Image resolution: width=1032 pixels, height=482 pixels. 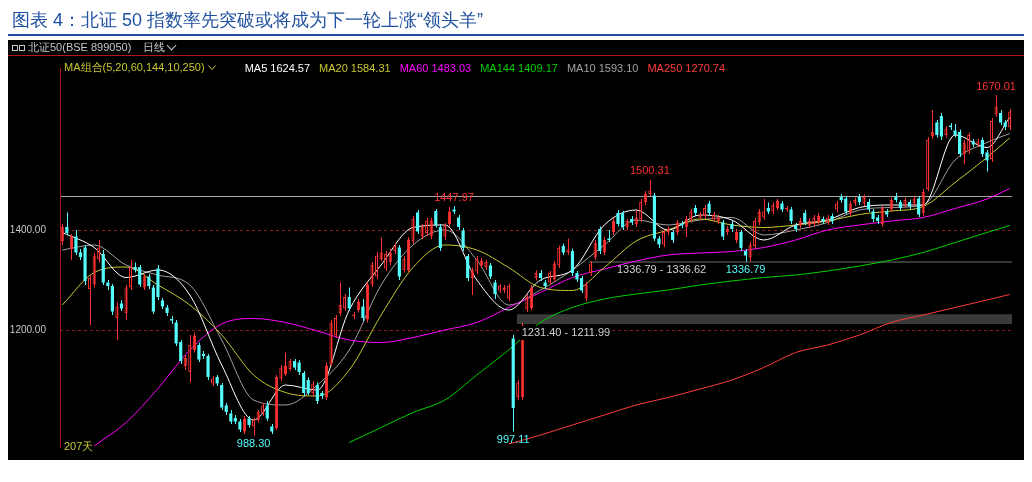 I want to click on annotation: 207天, so click(x=79, y=446).